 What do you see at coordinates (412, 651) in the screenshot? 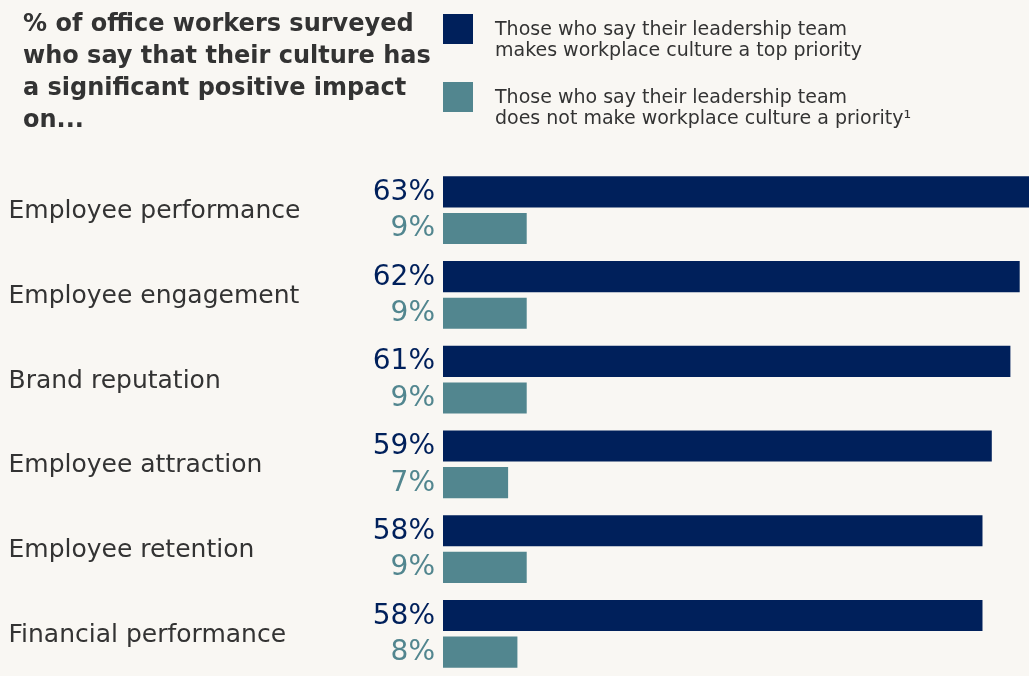
I see `data-label: 8%` at bounding box center [412, 651].